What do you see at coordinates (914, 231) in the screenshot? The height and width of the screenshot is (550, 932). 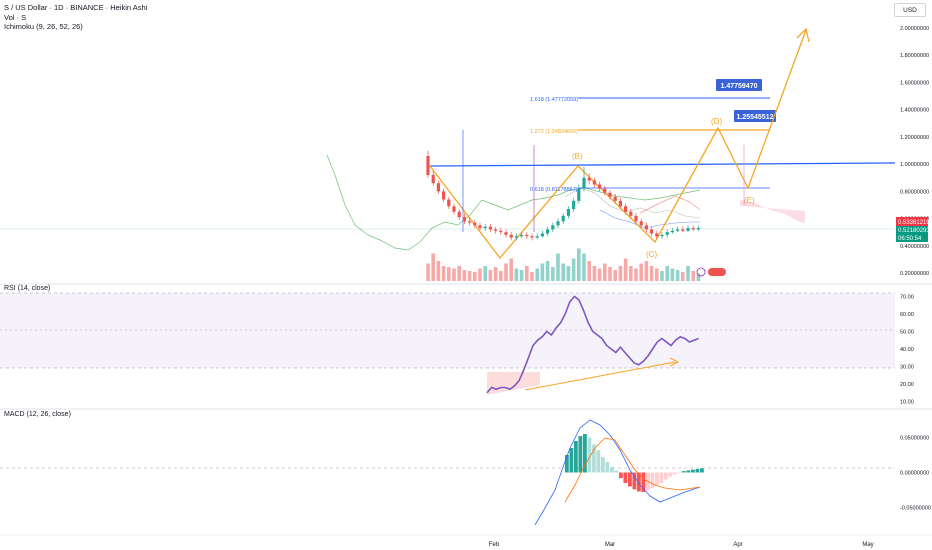 I see `price-tag-last-text: 0.52180293` at bounding box center [914, 231].